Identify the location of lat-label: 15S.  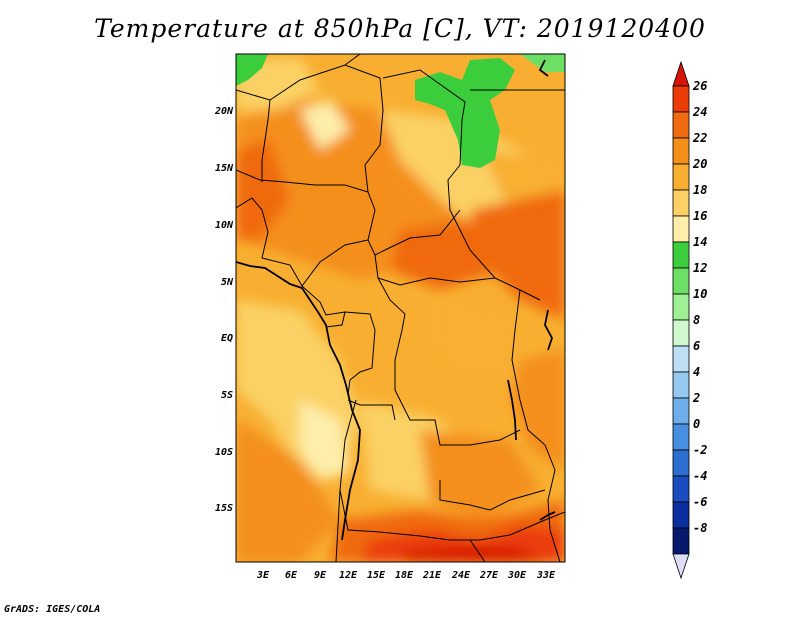
(224, 508).